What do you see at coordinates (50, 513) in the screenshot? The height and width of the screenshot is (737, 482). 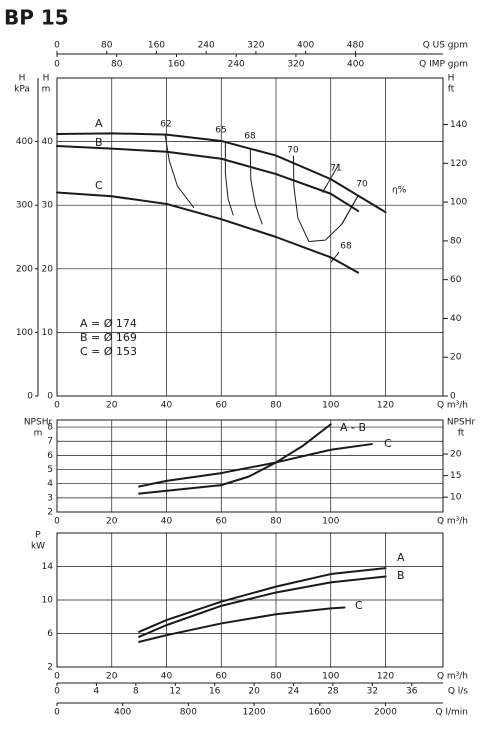 I see `y-tick-label: 2` at bounding box center [50, 513].